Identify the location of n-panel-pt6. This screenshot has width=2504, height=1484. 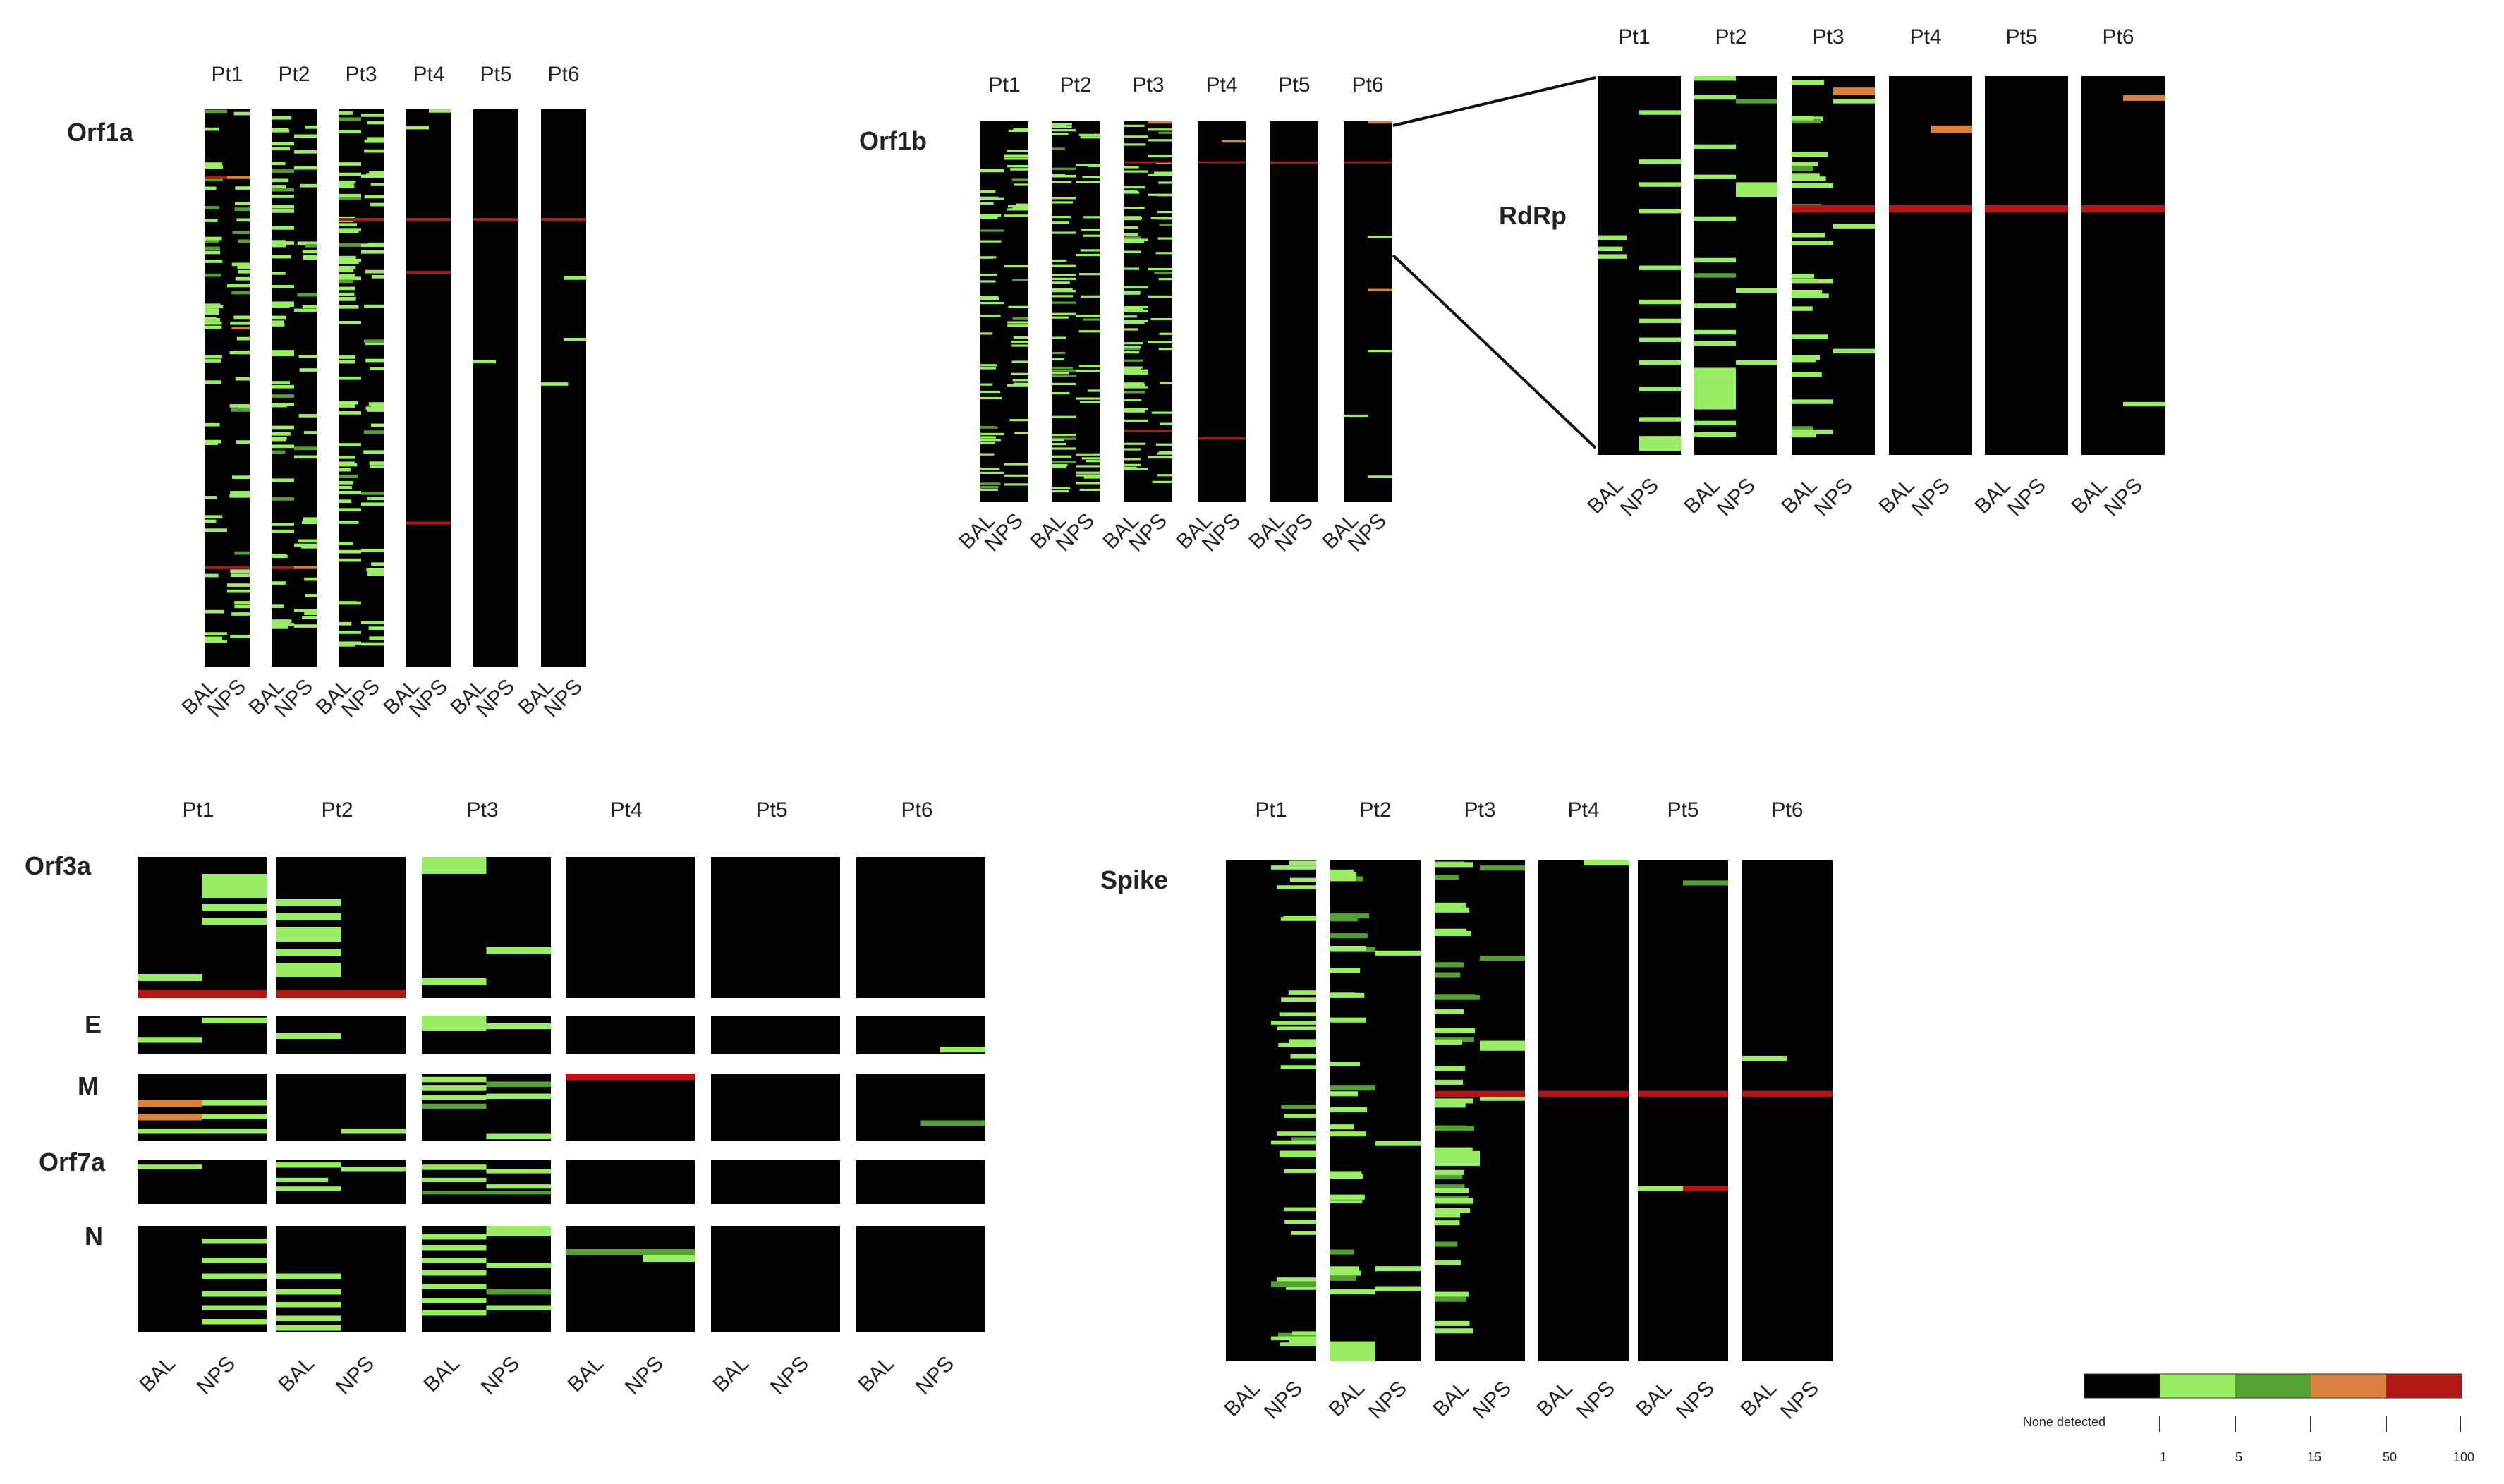
(920, 1279).